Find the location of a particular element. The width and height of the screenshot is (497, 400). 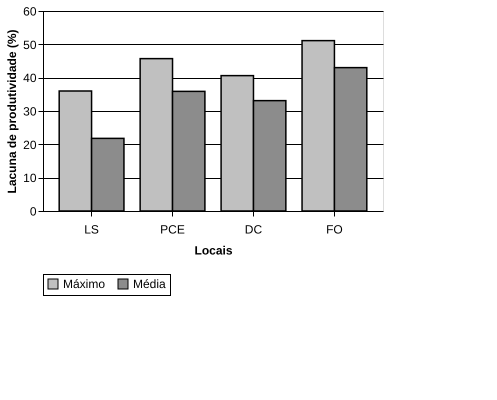

x-tick-label: FO is located at coordinates (334, 229).